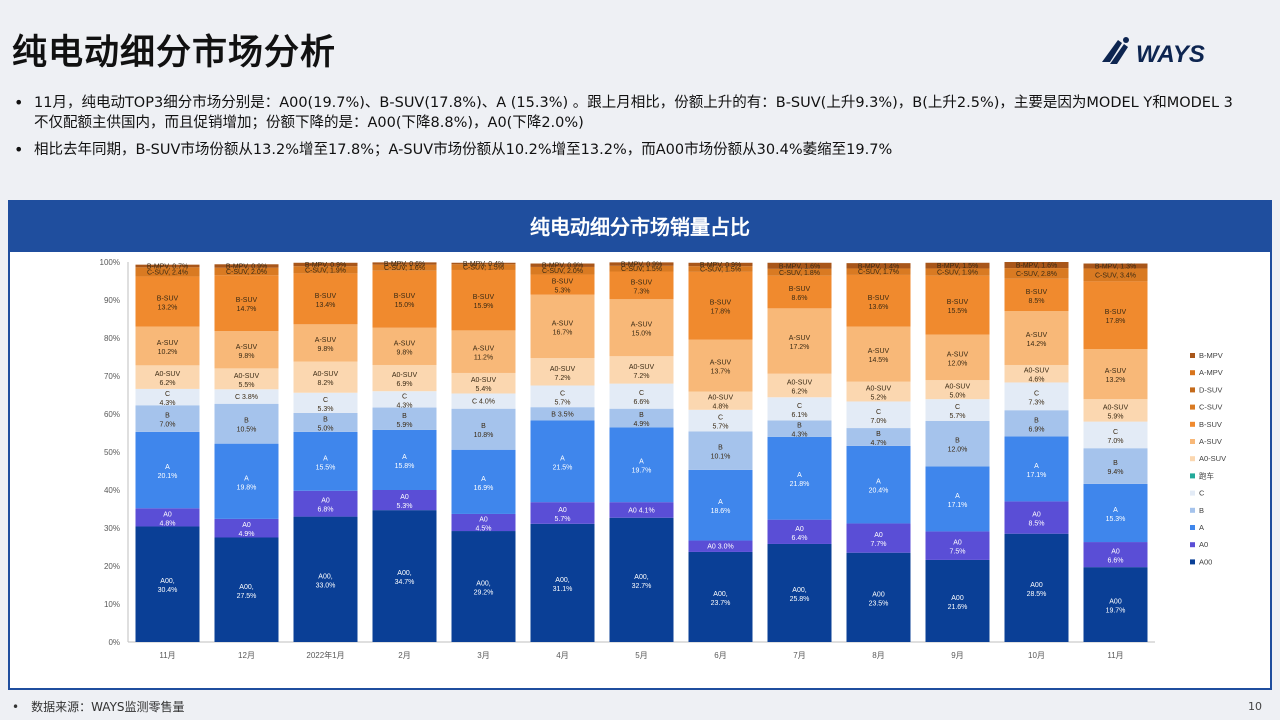 The width and height of the screenshot is (1280, 720). Describe the element at coordinates (484, 297) in the screenshot. I see `data-label: B-SUV` at that location.